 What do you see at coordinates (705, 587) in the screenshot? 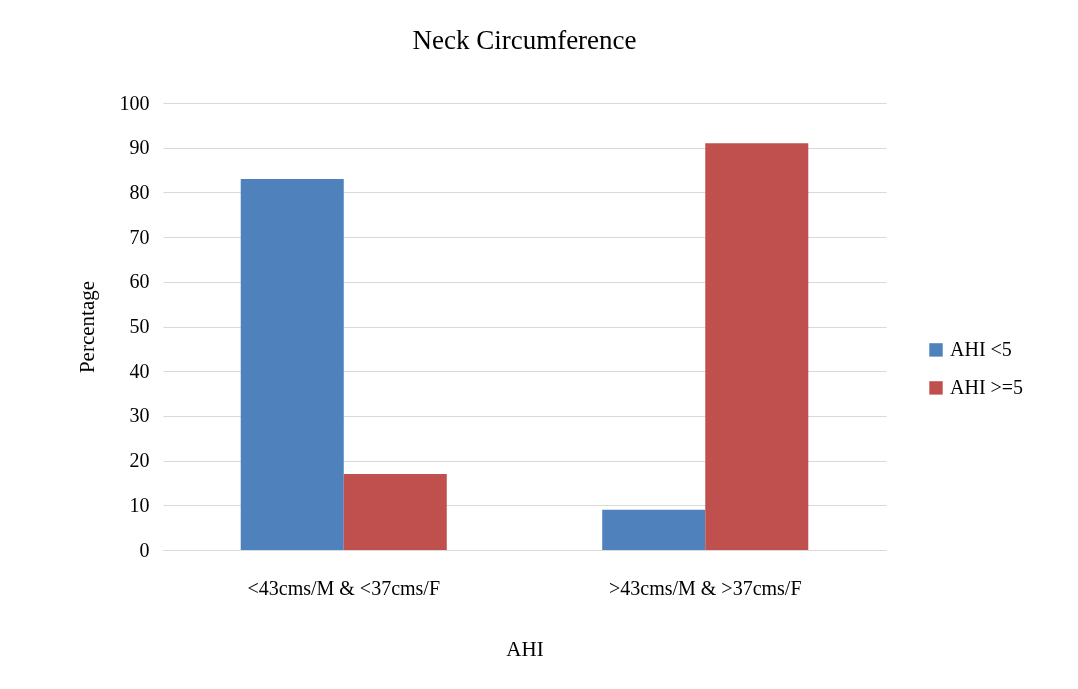
I see `x-tick-label: >43cms/M & >37cms/F` at bounding box center [705, 587].